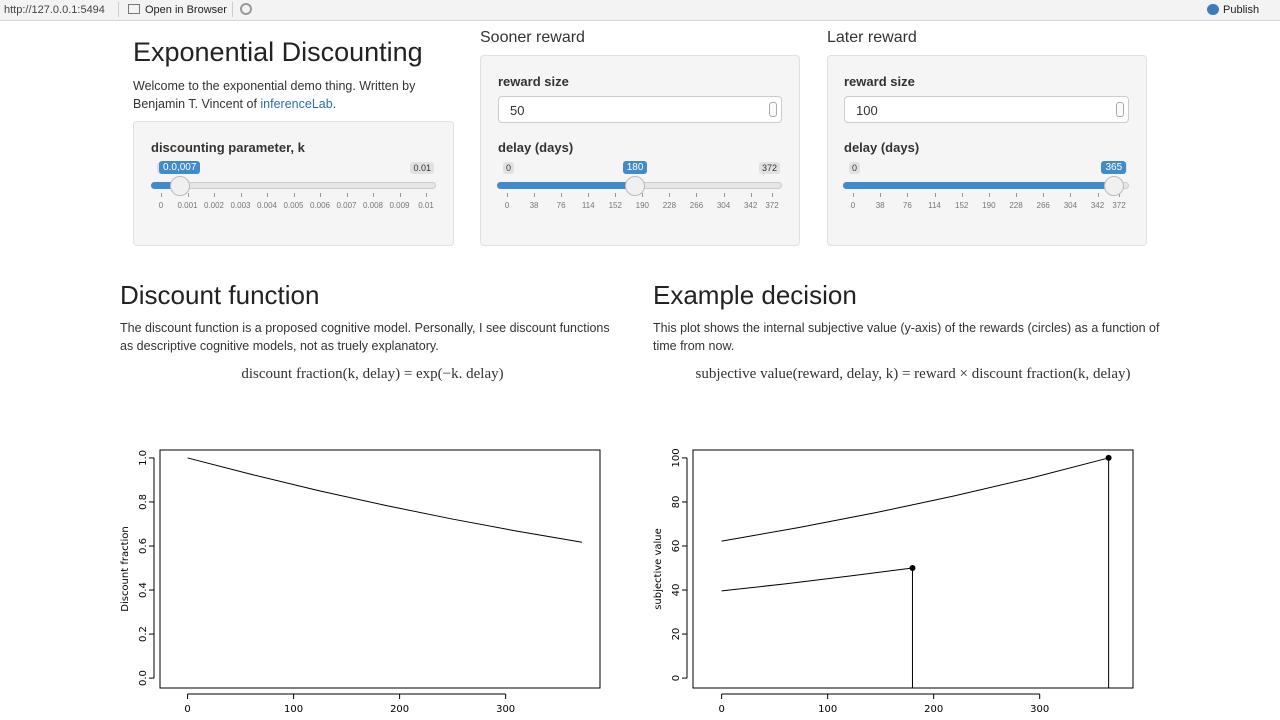 The image size is (1280, 720). What do you see at coordinates (422, 168) in the screenshot?
I see `slider-max: 0.01` at bounding box center [422, 168].